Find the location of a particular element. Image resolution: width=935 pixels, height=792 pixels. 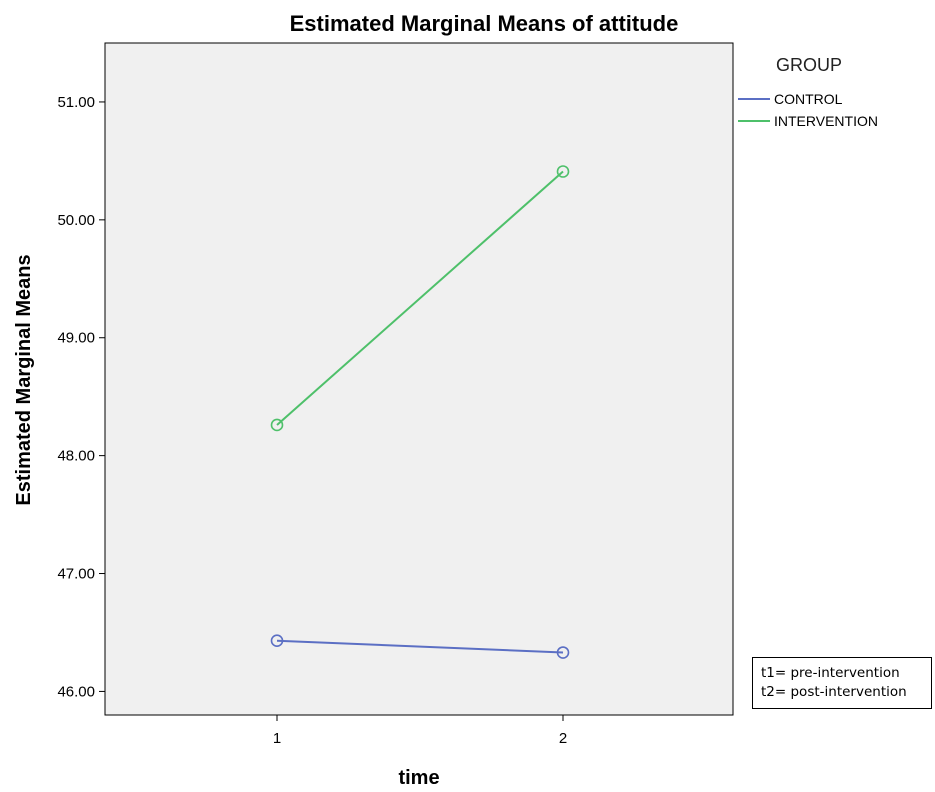

legend-entry-intervention: INTERVENTION is located at coordinates (826, 121).